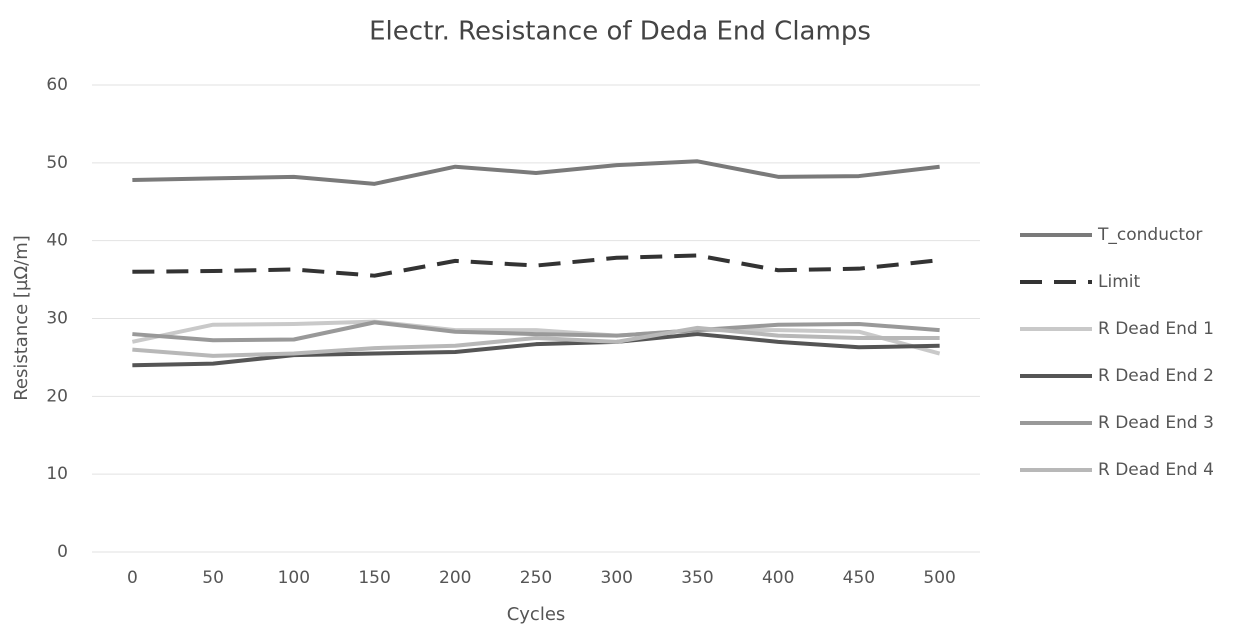 The width and height of the screenshot is (1241, 632). I want to click on x-tick-label: 100, so click(294, 578).